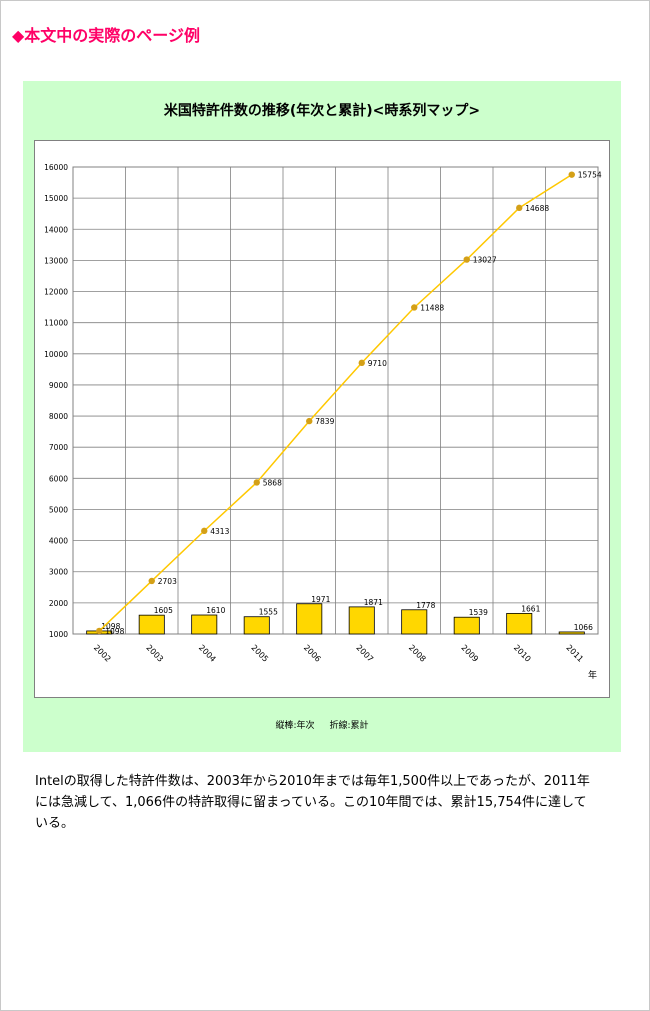 The width and height of the screenshot is (650, 1011). What do you see at coordinates (114, 631) in the screenshot?
I see `line-data-label: 1098` at bounding box center [114, 631].